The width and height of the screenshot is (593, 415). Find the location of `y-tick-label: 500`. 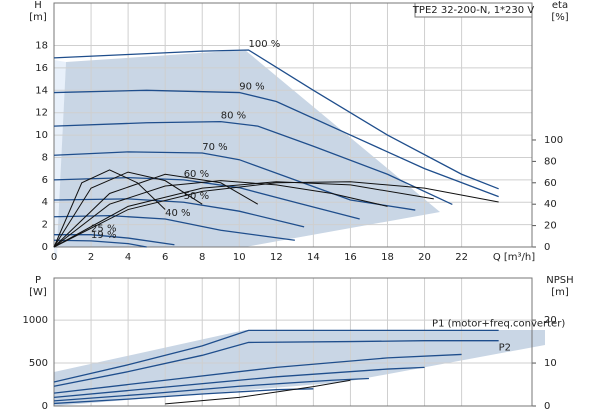

y-tick-label: 500 is located at coordinates (38, 363).